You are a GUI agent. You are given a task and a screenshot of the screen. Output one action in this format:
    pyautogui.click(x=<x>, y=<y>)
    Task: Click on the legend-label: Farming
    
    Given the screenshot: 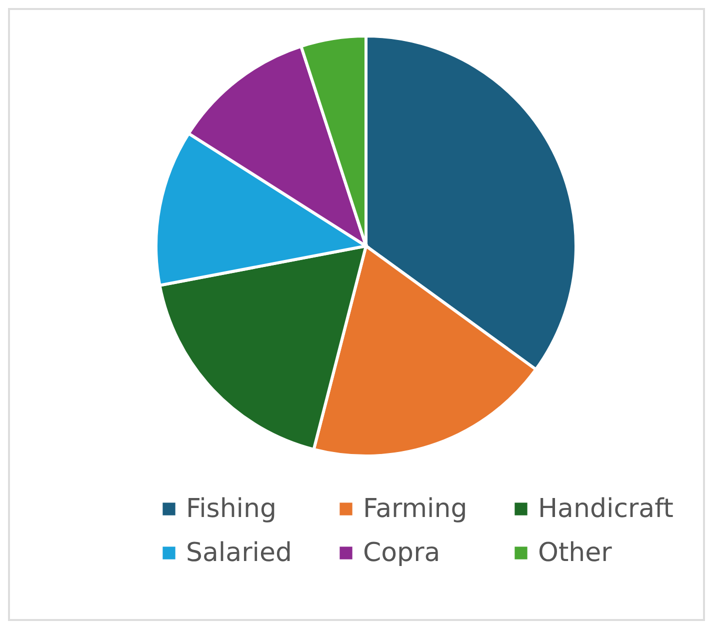 What is the action you would take?
    pyautogui.click(x=415, y=509)
    